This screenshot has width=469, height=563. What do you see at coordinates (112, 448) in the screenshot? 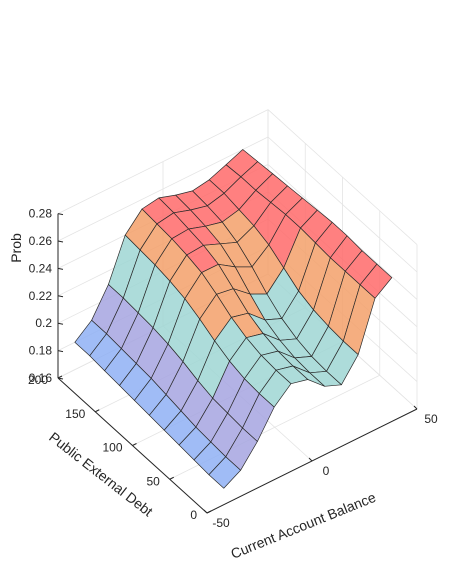
I see `y-tick-label: 100` at bounding box center [112, 448].